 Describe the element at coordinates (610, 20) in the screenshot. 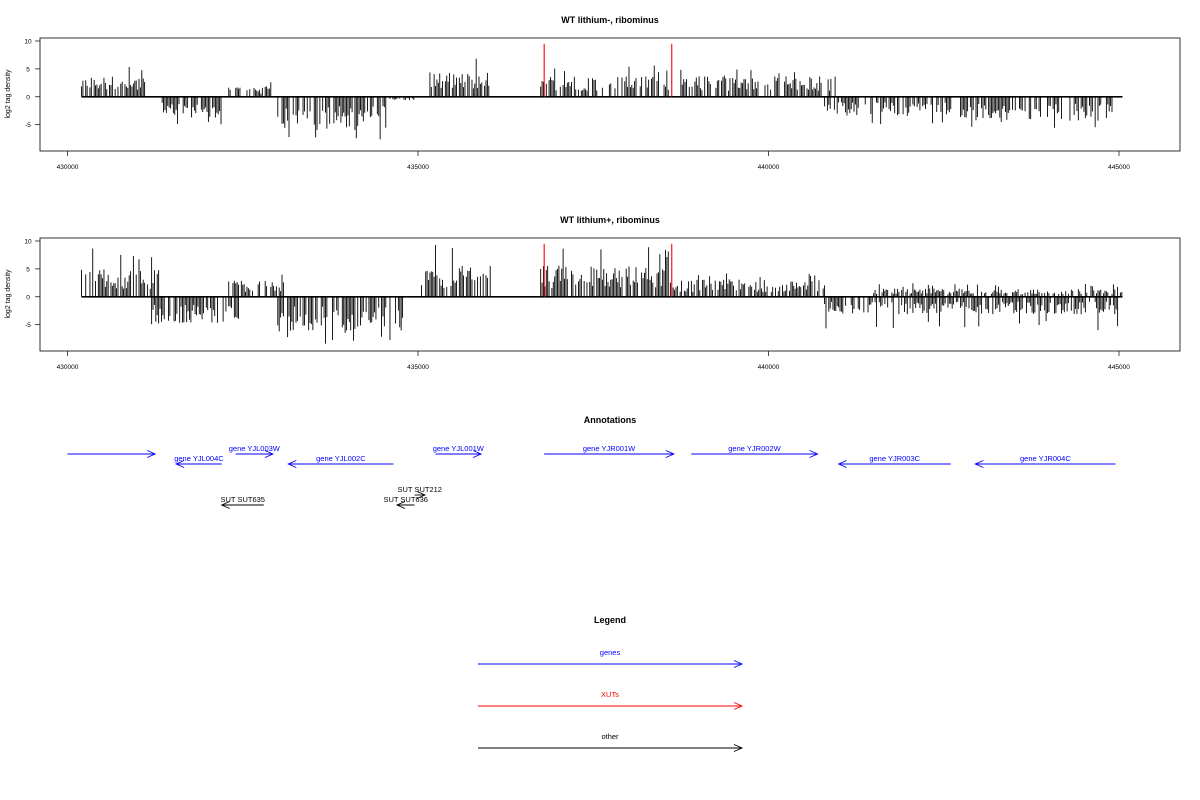

I see `panel-title: WT lithium-, ribominus` at that location.